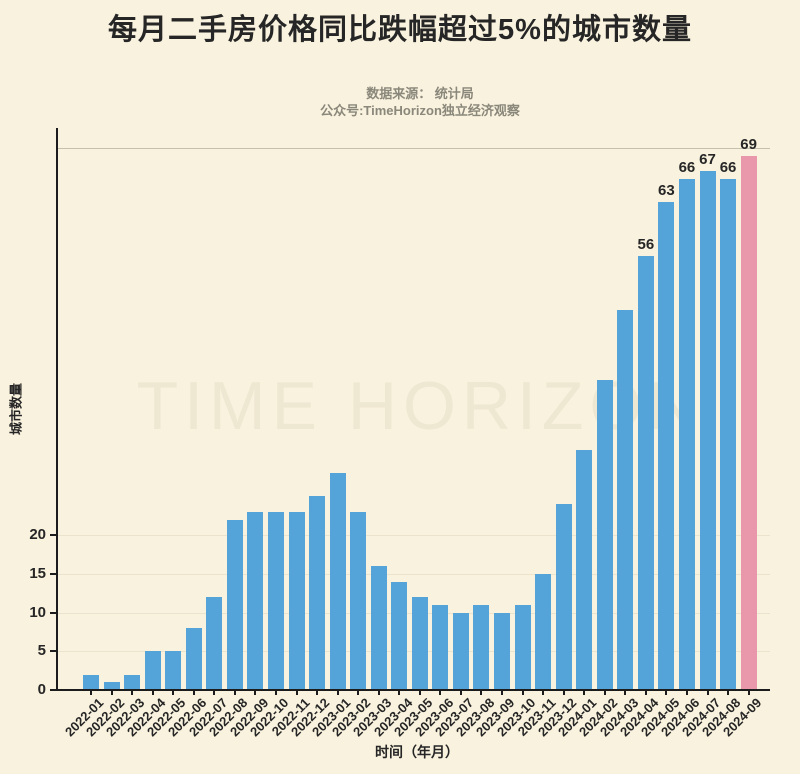  I want to click on y-tick-label-20: 20, so click(37, 535).